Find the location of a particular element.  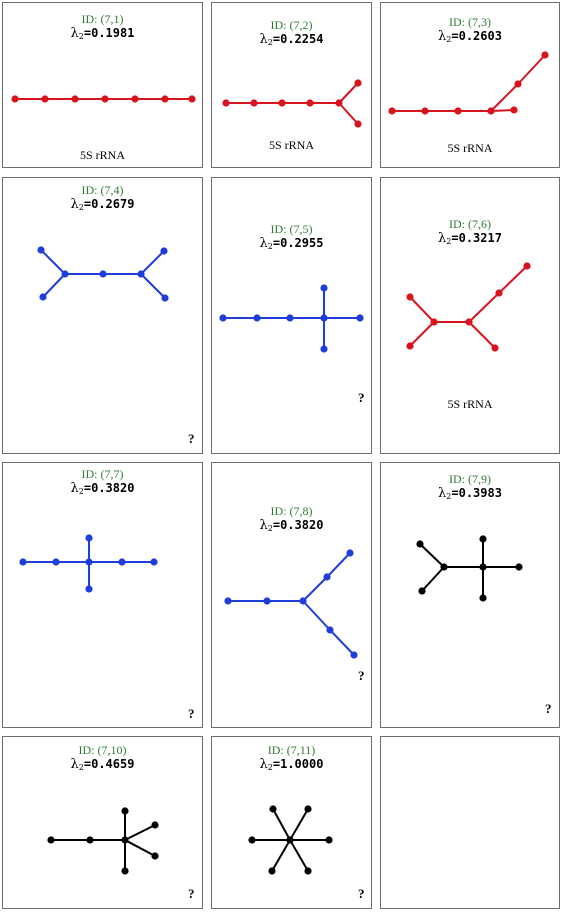

graph-card-7-11: ID: (7,11) λ2=1.0000 ? is located at coordinates (291, 822).